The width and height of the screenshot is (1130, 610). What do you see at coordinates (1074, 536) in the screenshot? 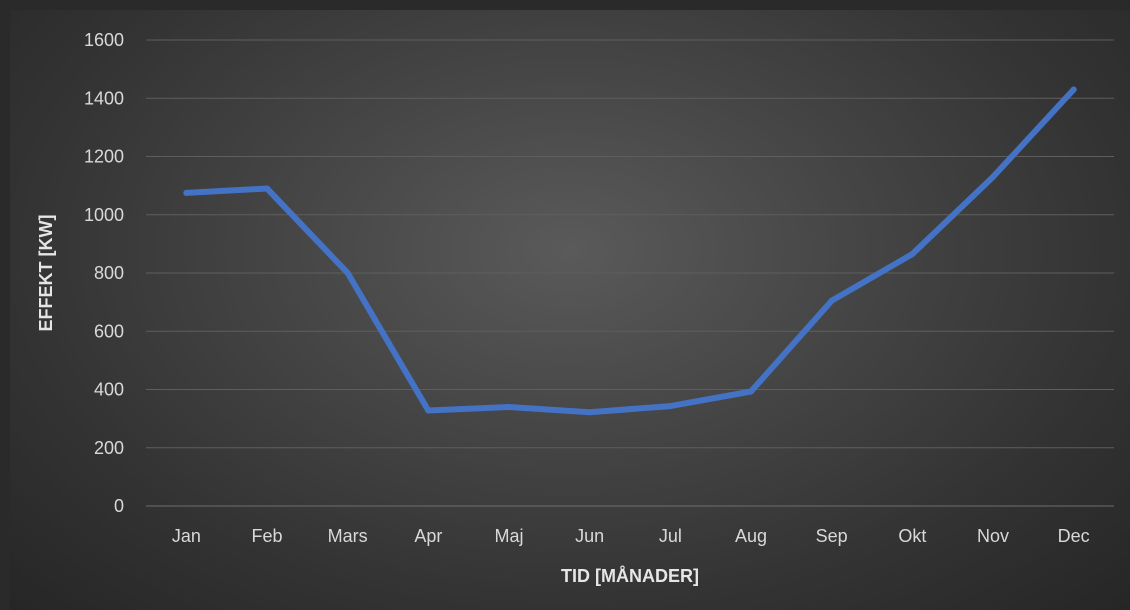
I see `x-tick-label: Dec` at bounding box center [1074, 536].